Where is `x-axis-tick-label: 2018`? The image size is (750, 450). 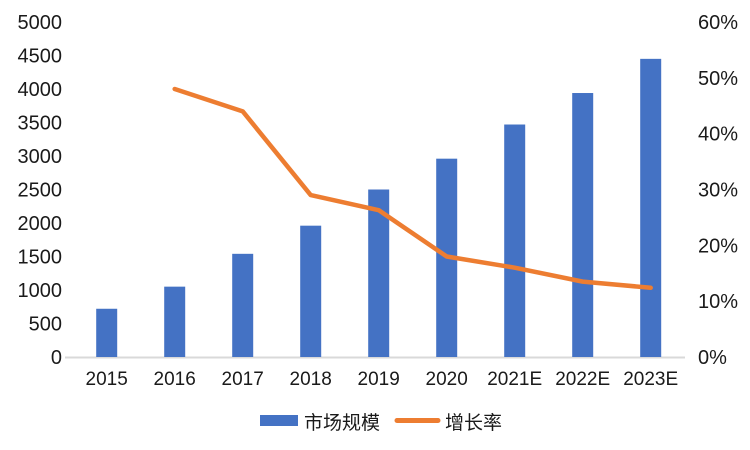 x-axis-tick-label: 2018 is located at coordinates (311, 379).